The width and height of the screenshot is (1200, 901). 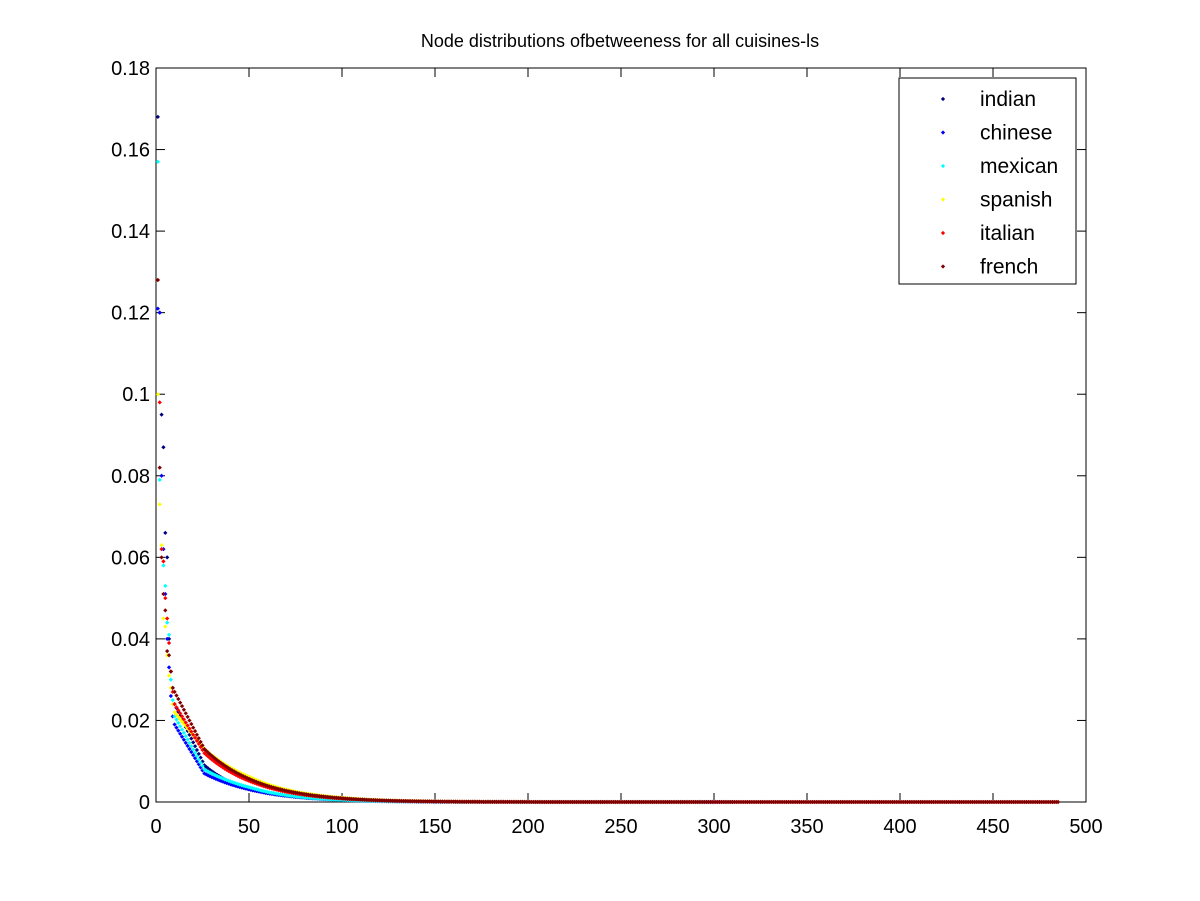 What do you see at coordinates (943, 199) in the screenshot?
I see `legend-marker-spanish` at bounding box center [943, 199].